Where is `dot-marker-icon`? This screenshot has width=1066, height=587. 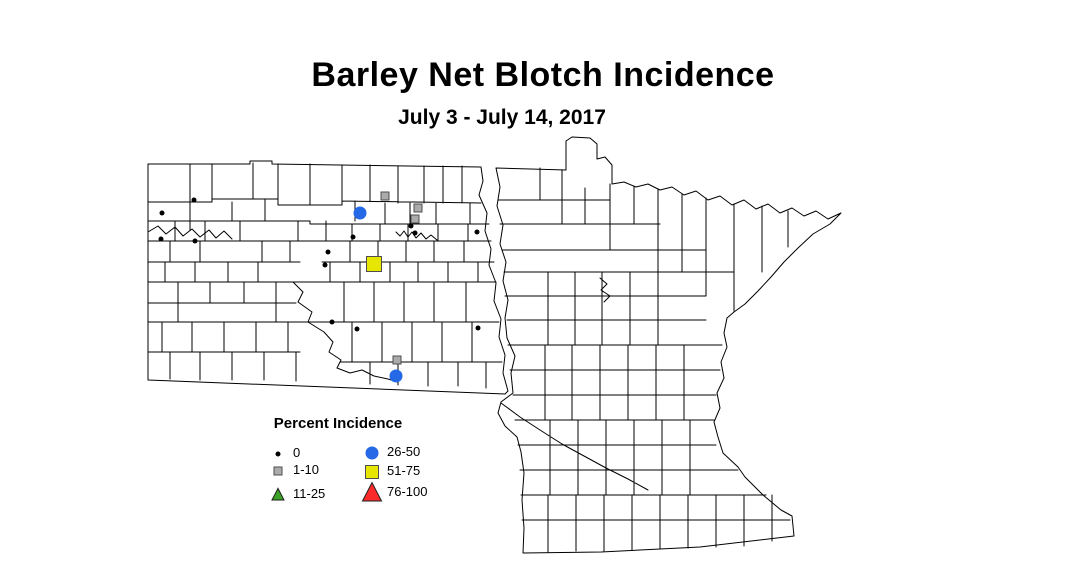
dot-marker-icon is located at coordinates (278, 454).